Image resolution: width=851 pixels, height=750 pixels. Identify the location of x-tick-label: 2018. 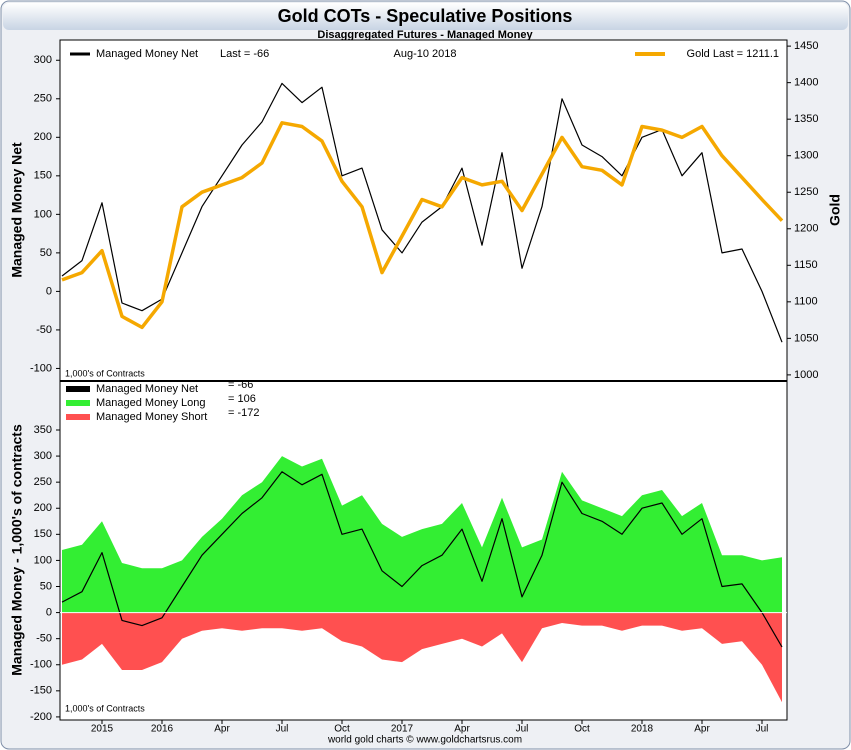
(642, 729).